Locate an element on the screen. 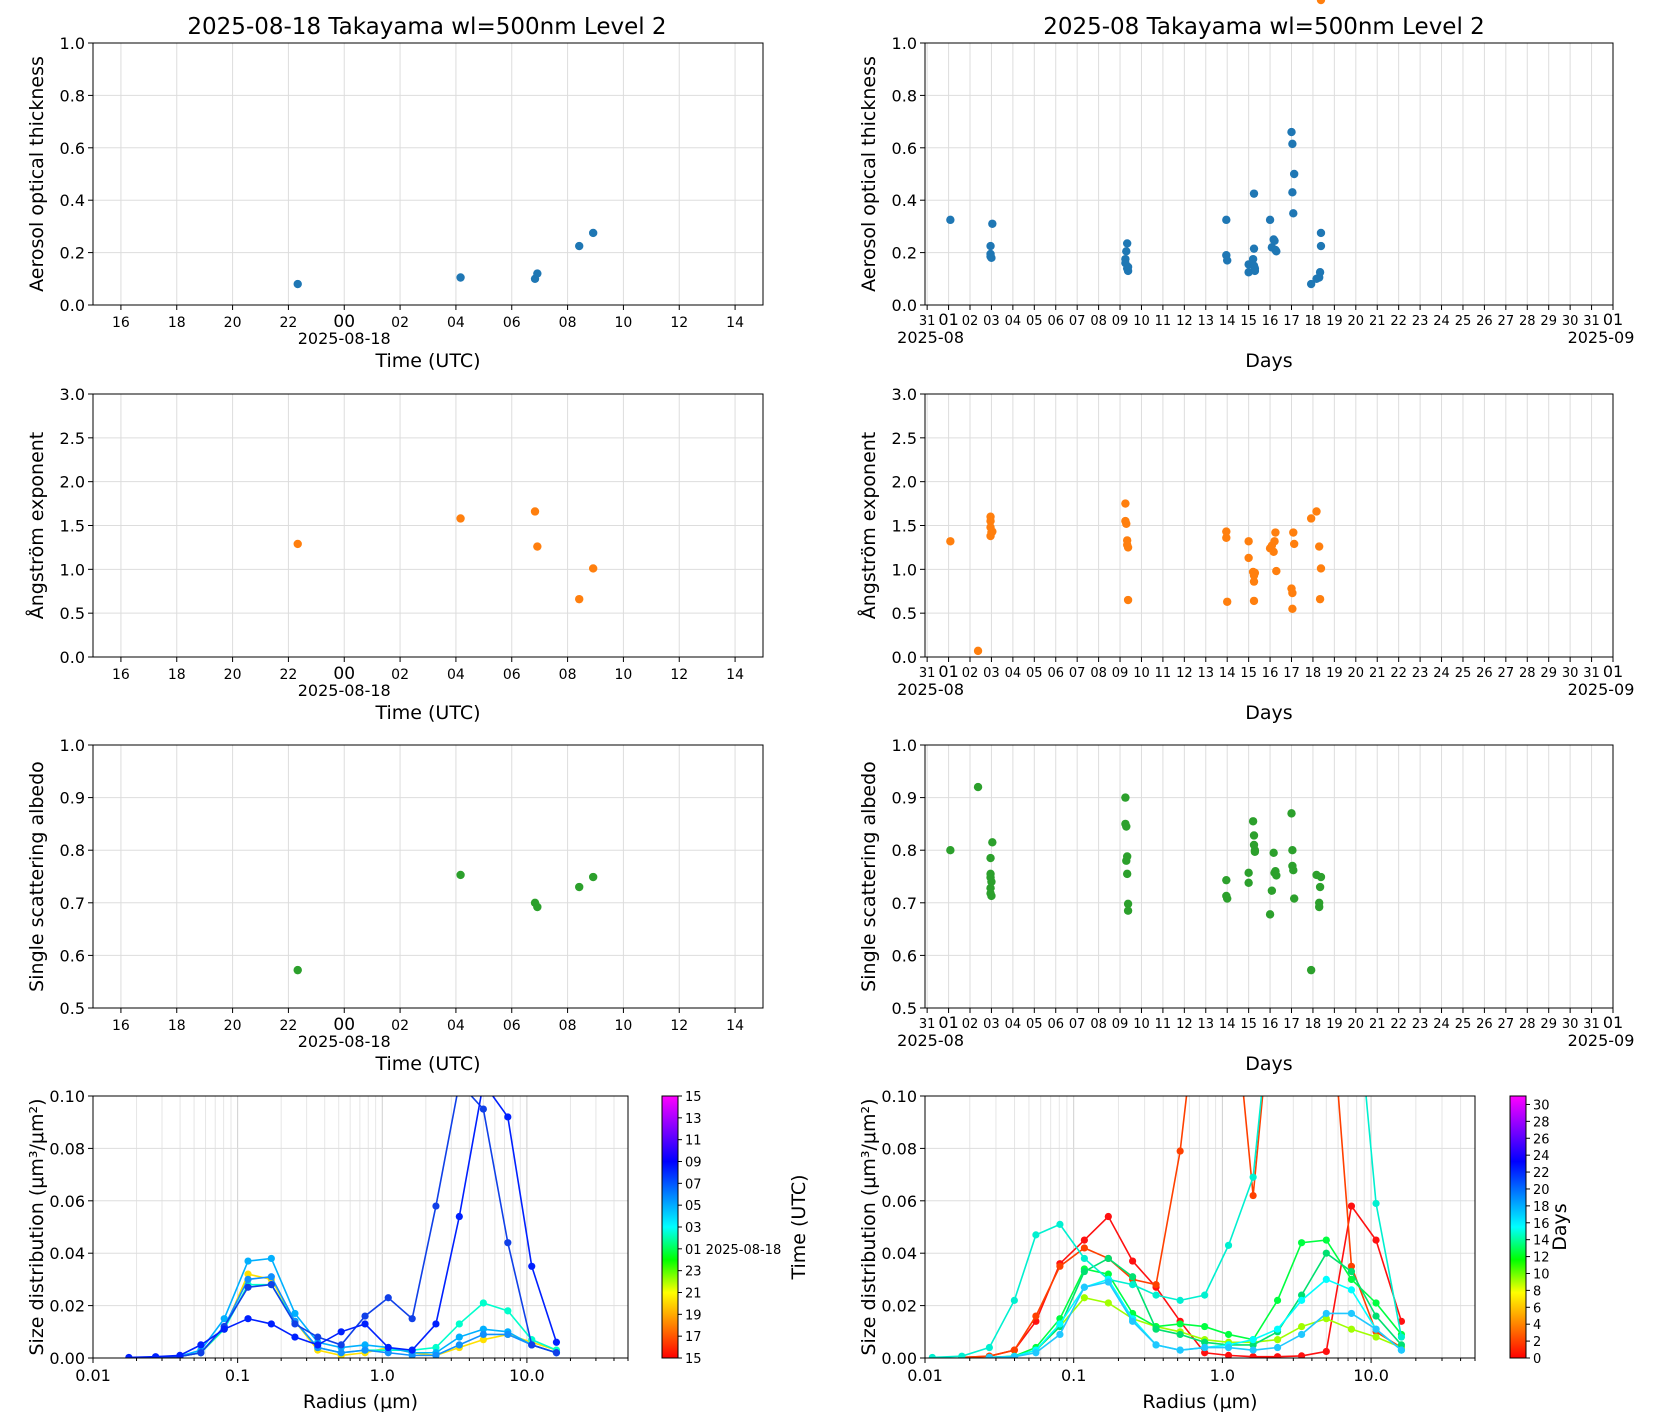  daily_sd-cbar-tick-label: 07 is located at coordinates (693, 1184).